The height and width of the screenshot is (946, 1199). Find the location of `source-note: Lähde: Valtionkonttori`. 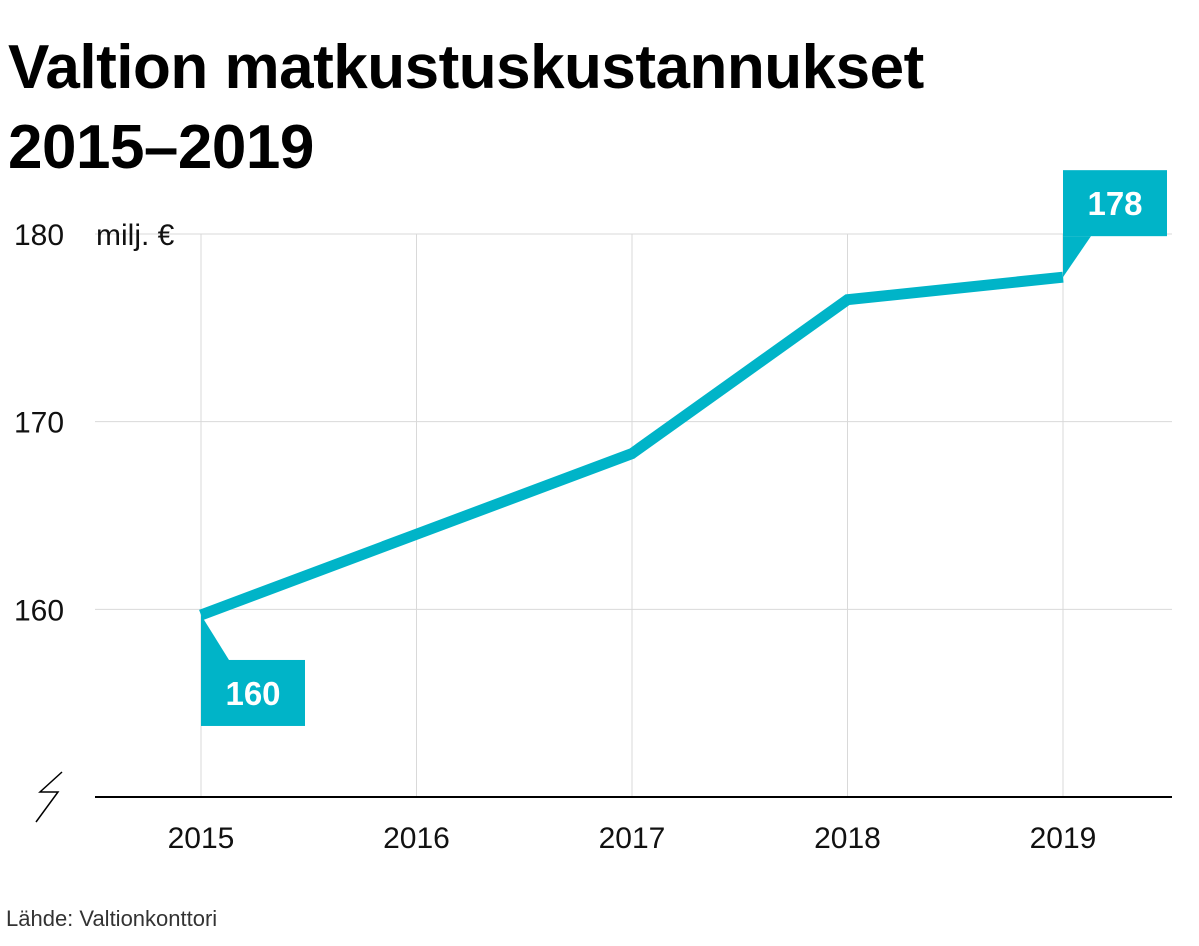

source-note: Lähde: Valtionkonttori is located at coordinates (112, 918).